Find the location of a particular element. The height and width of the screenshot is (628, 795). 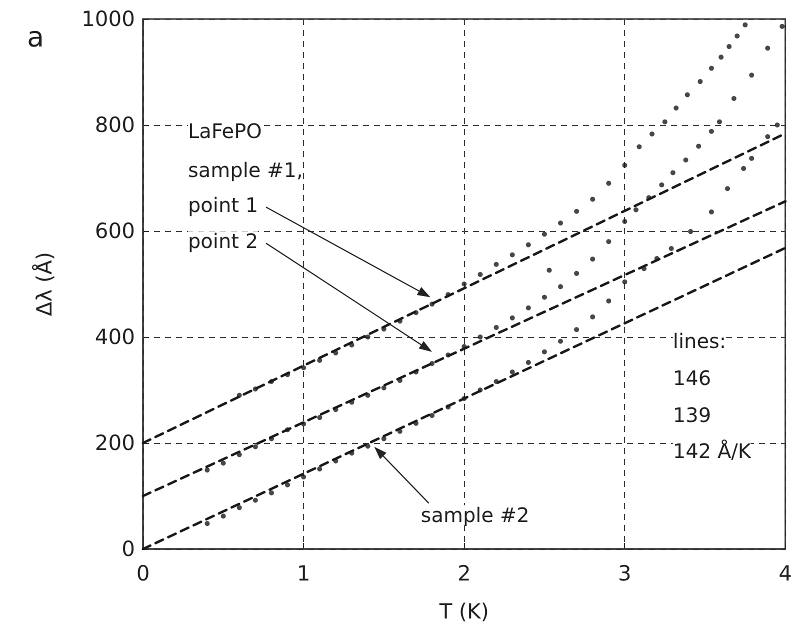

annotation: 142 Å/K is located at coordinates (712, 451).